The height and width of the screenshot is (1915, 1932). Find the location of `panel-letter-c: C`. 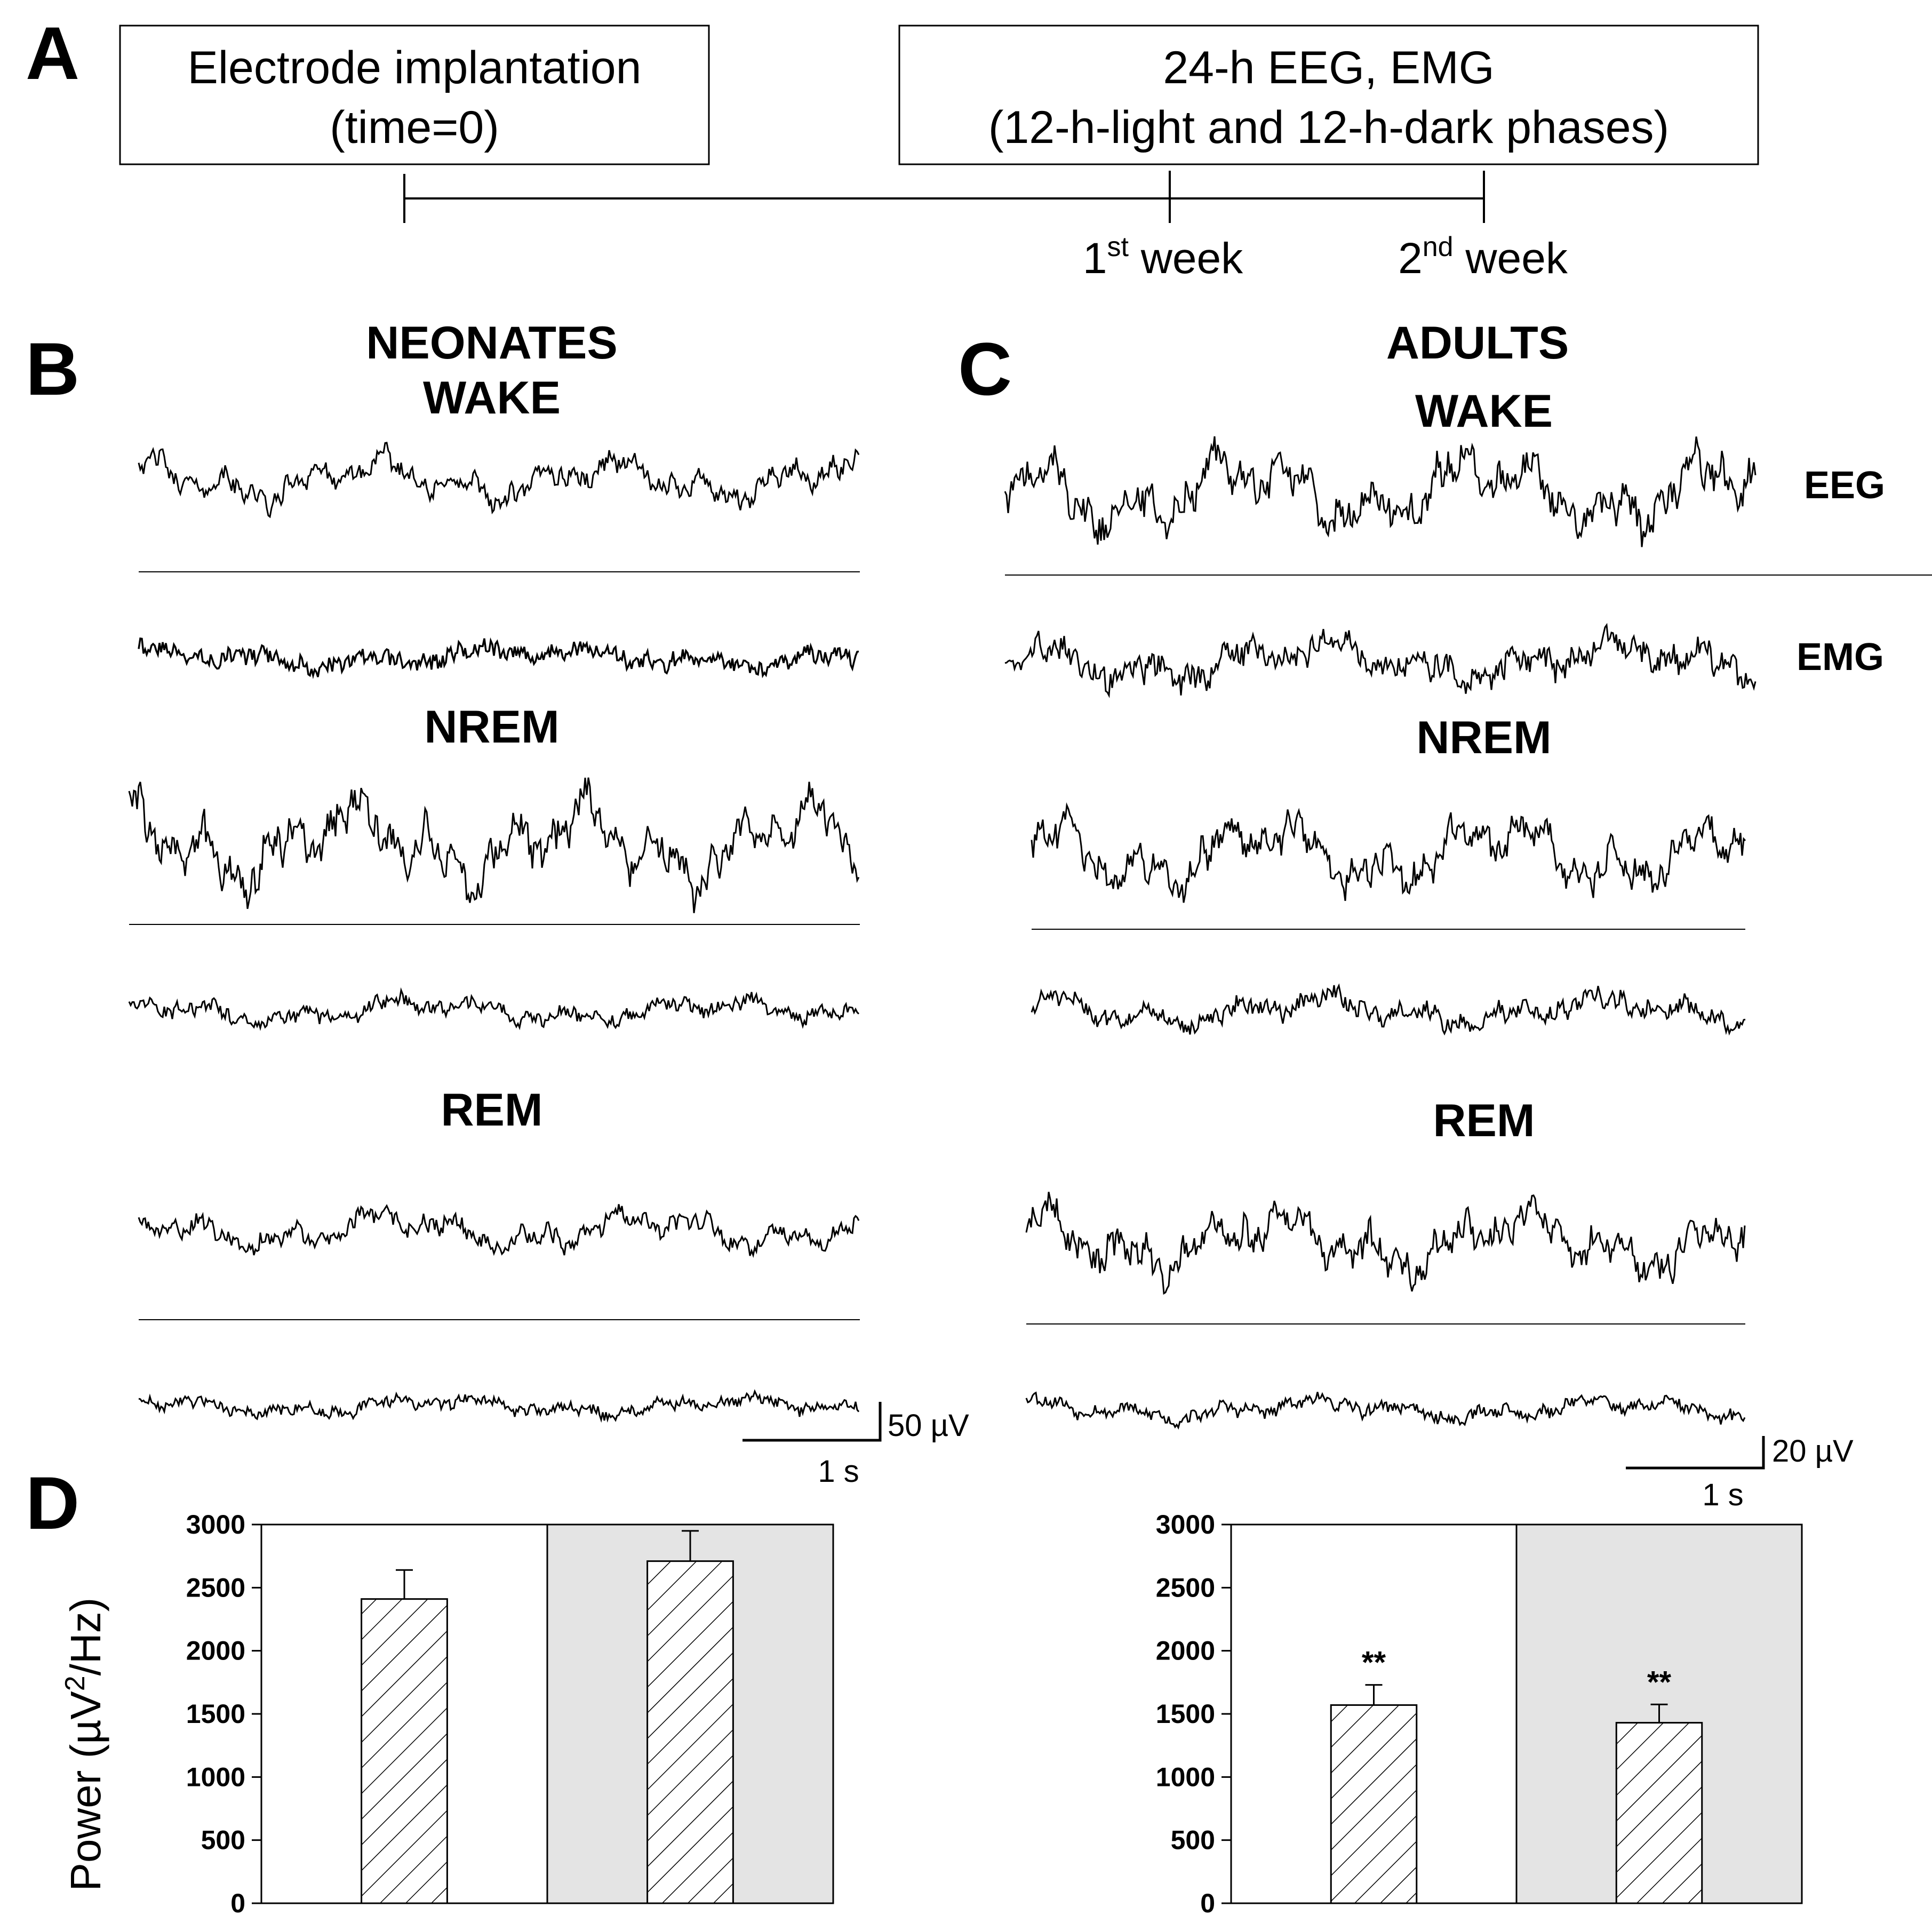

panel-letter-c: C is located at coordinates (985, 369).